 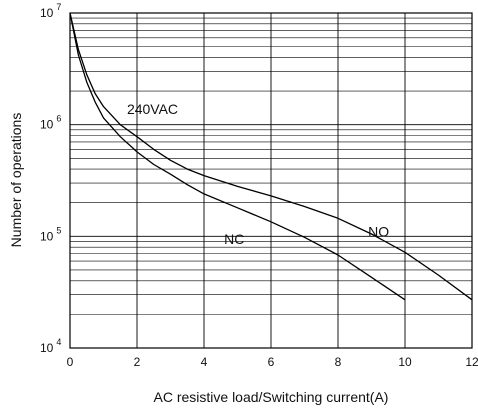 I want to click on annotation-no: NO, so click(x=378, y=231).